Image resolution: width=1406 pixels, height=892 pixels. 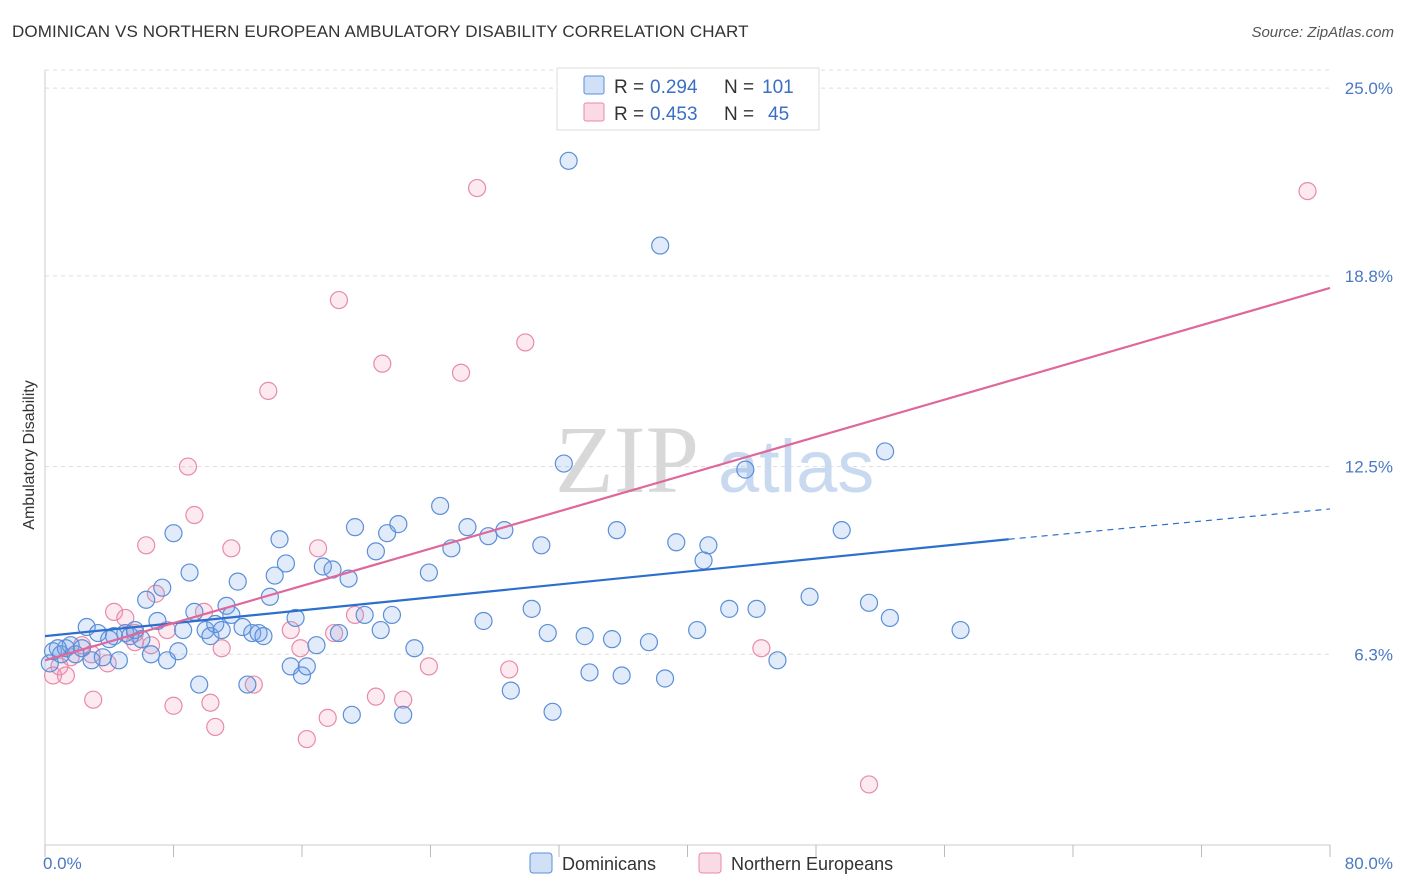 What do you see at coordinates (1369, 88) in the screenshot?
I see `y-tick-label-3: 25.0%` at bounding box center [1369, 88].